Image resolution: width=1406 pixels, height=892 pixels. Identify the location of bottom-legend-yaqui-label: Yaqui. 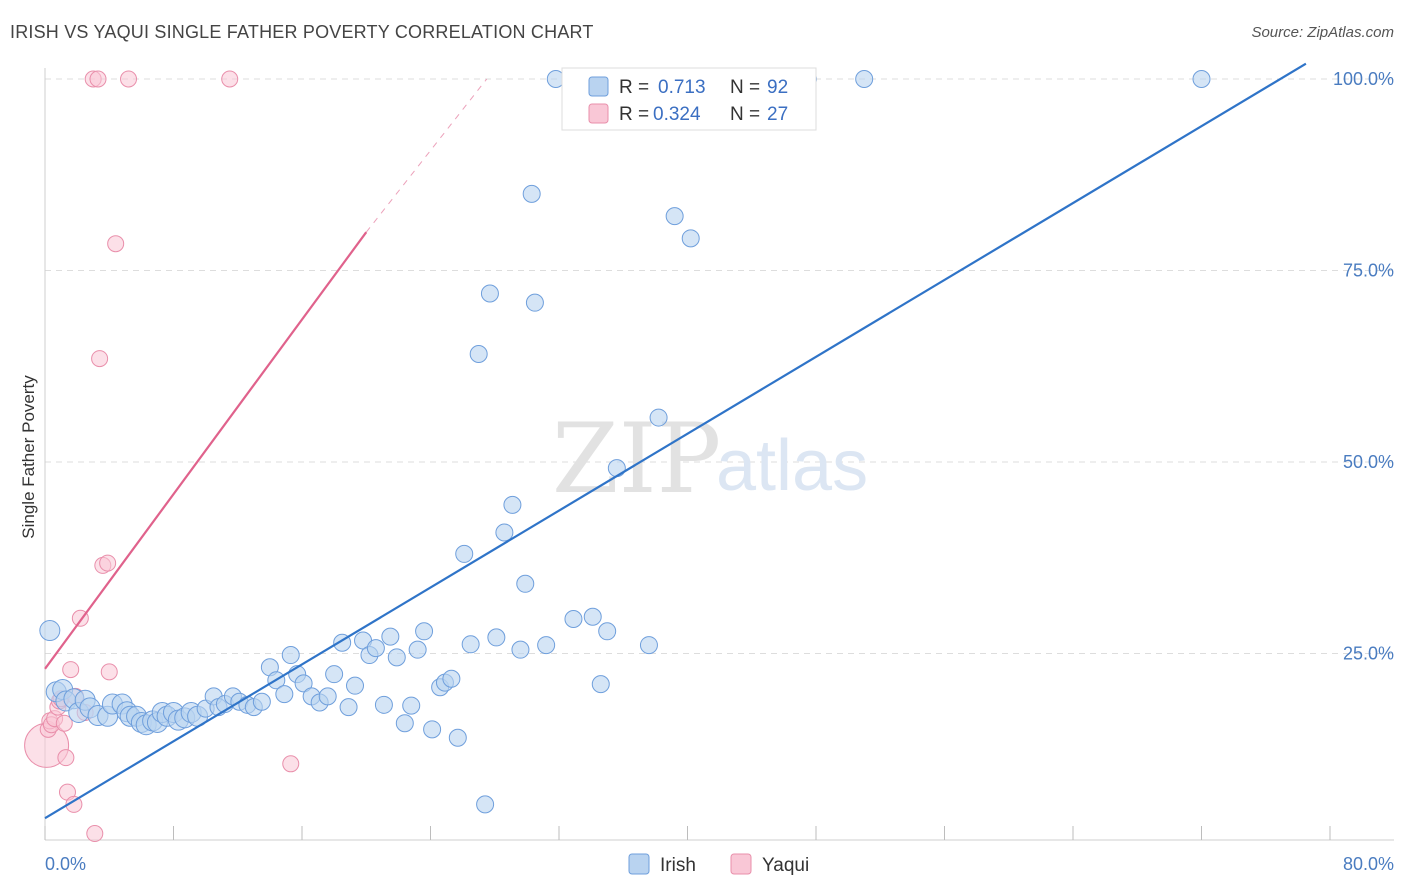
(785, 865).